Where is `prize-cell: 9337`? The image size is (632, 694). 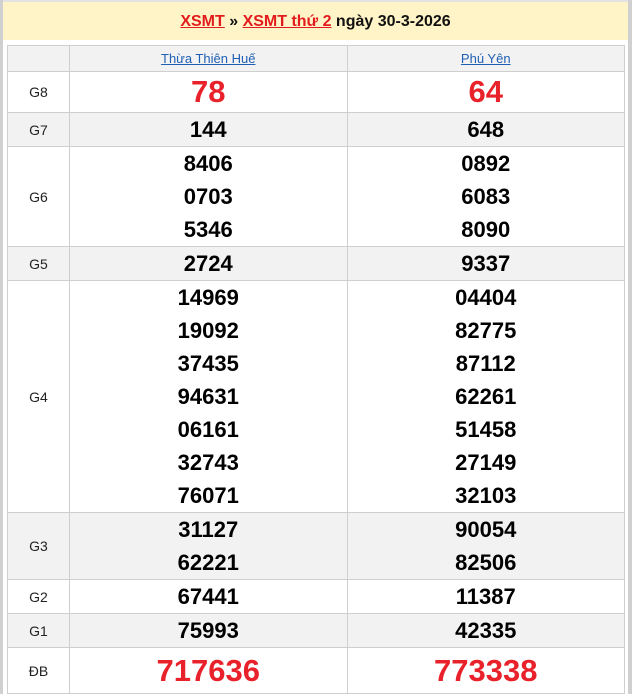 prize-cell: 9337 is located at coordinates (485, 263).